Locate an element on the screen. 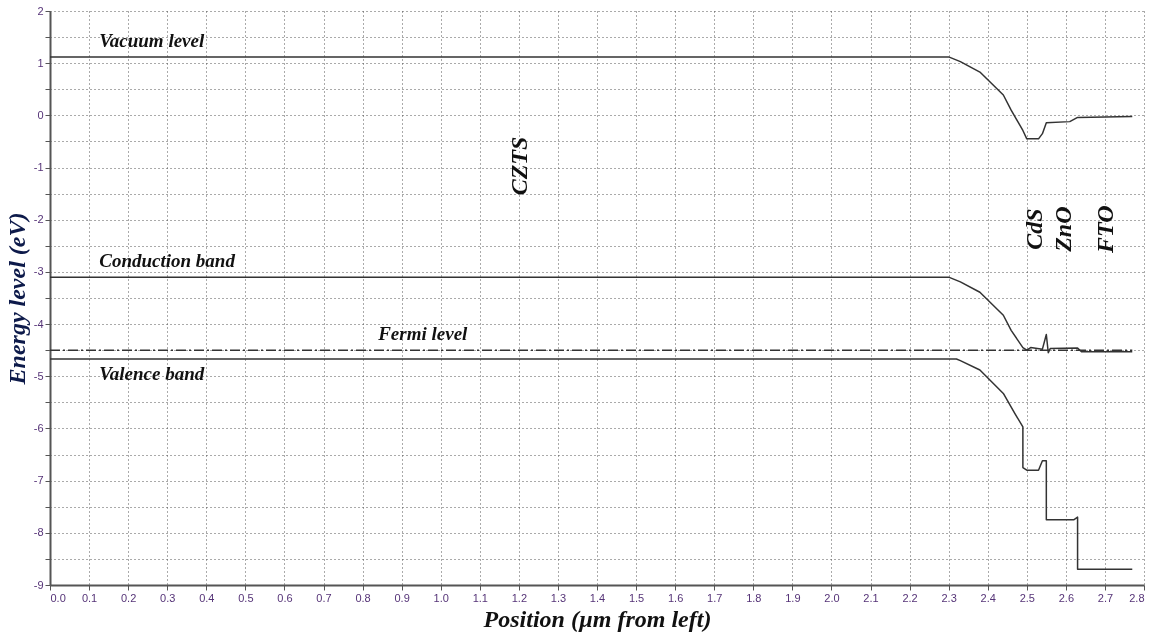 The image size is (1156, 642). x-tick-label: 0.0 is located at coordinates (58, 597).